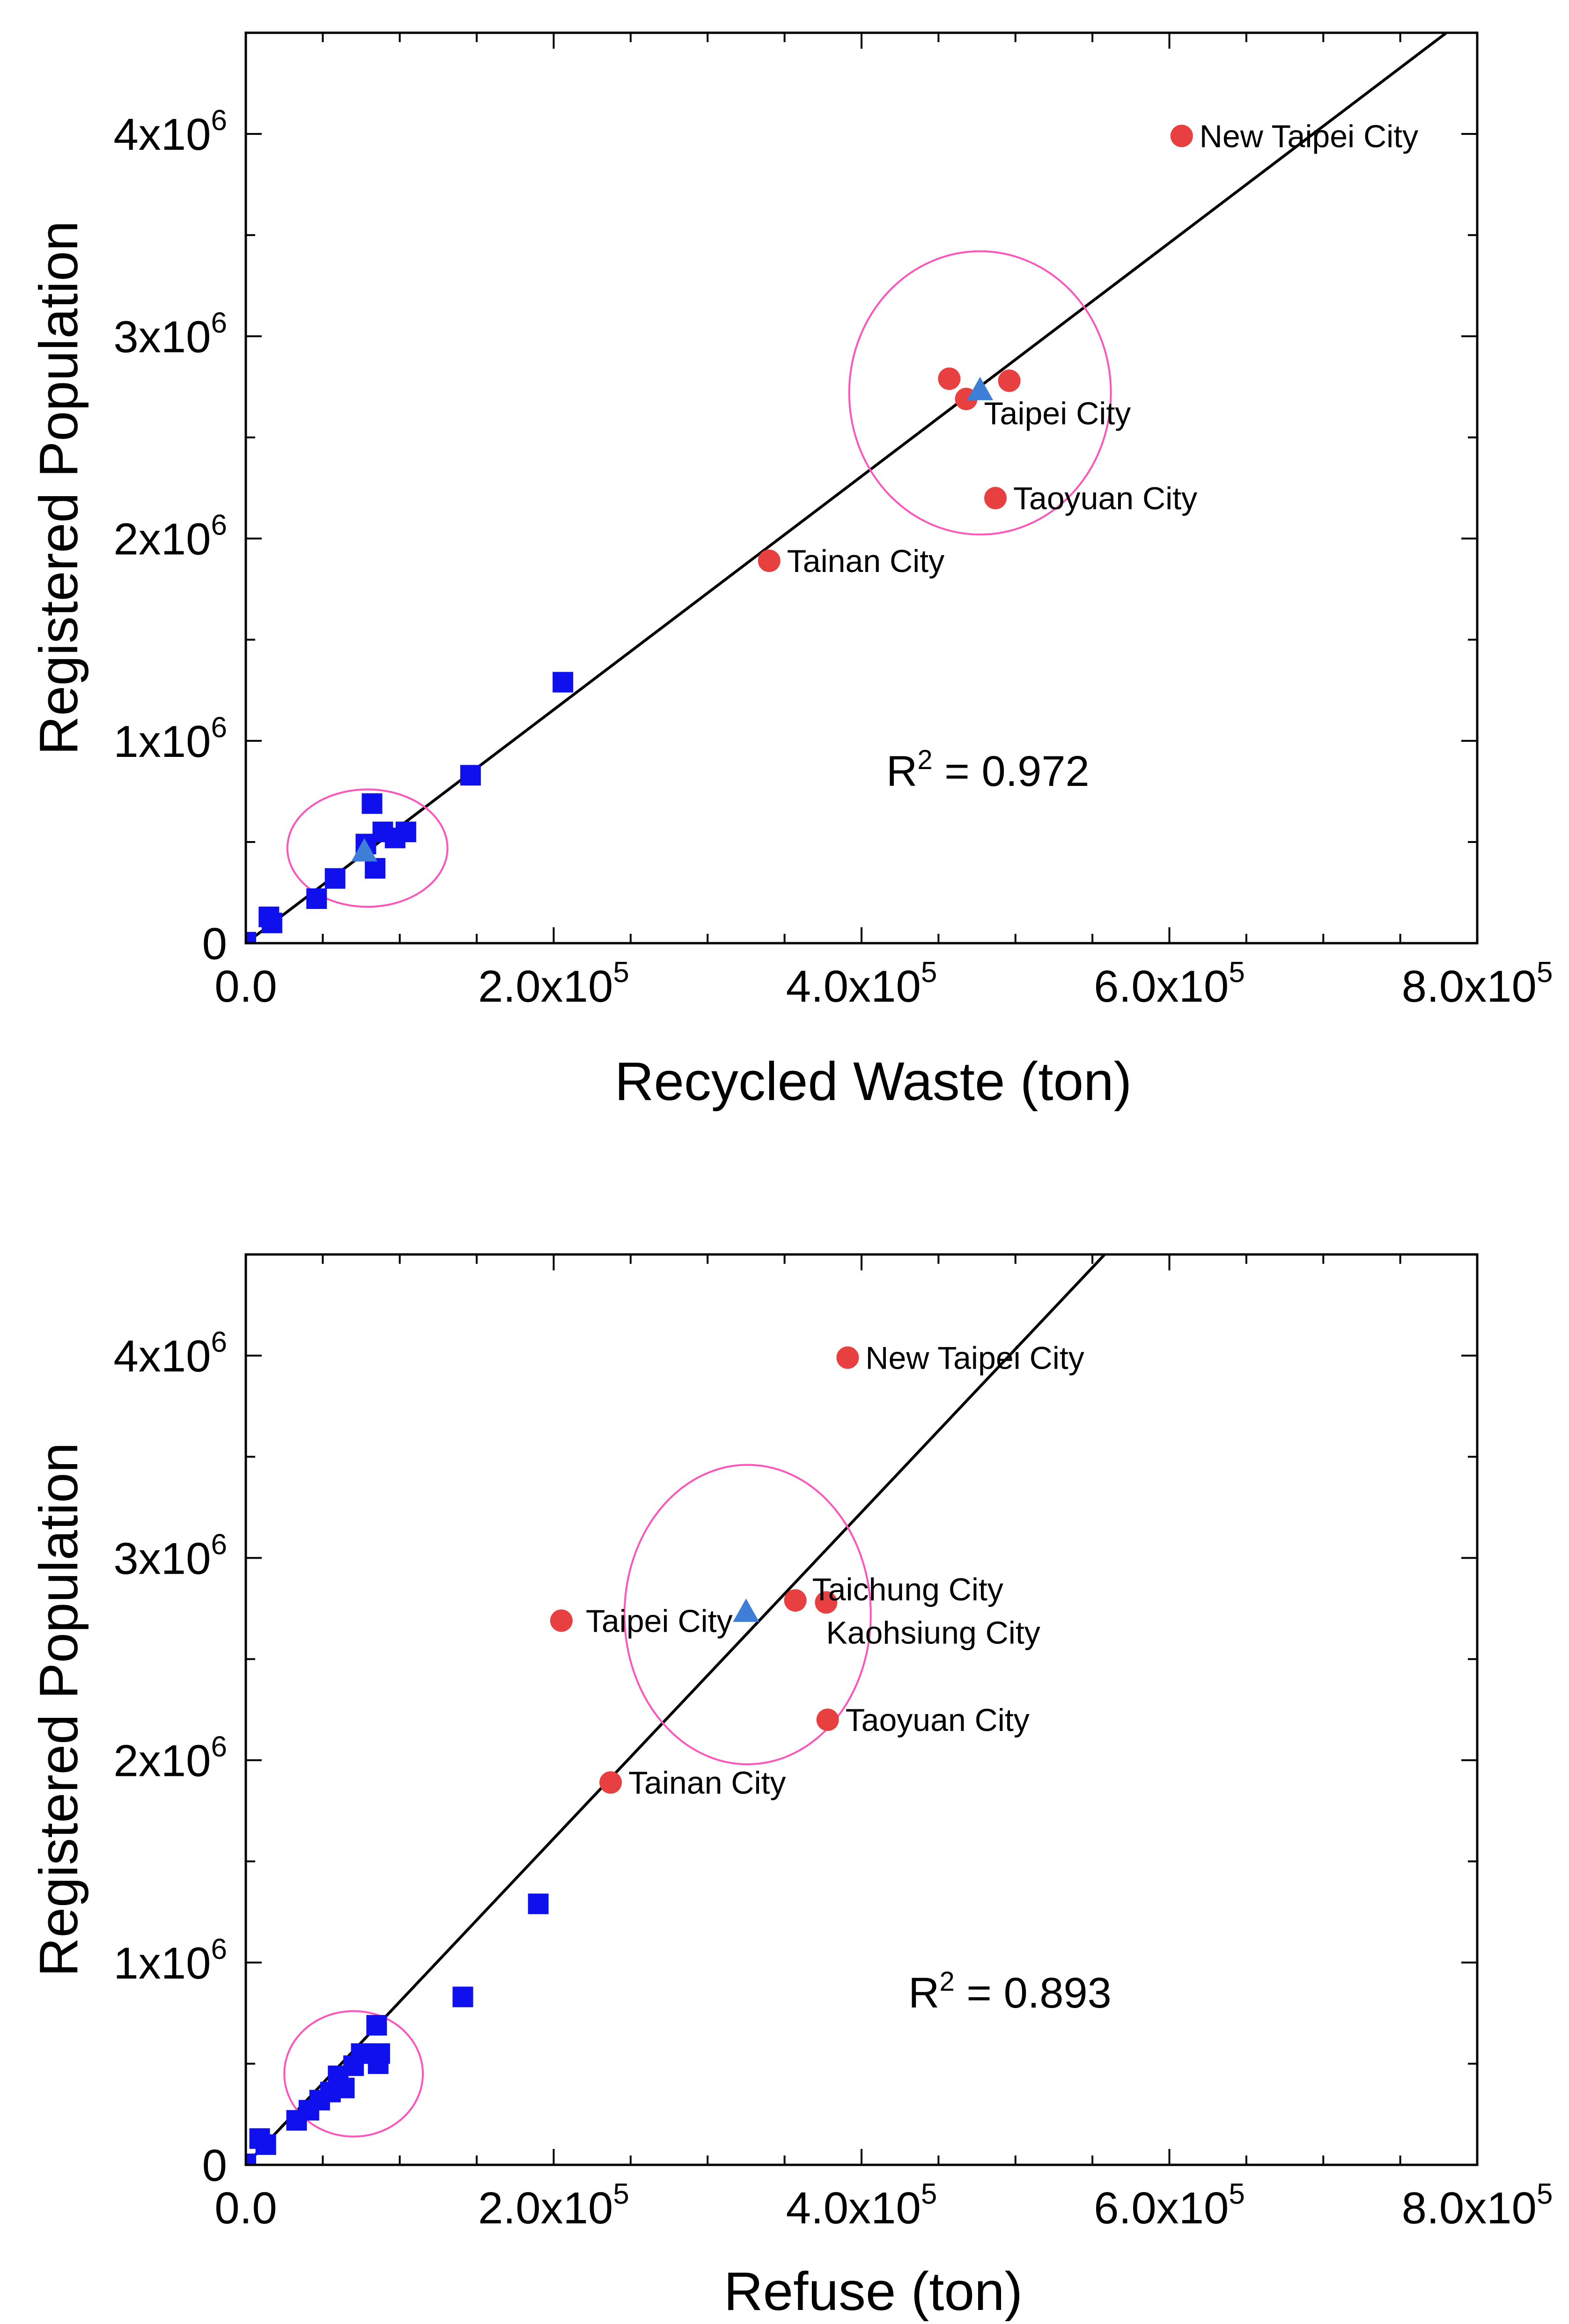 This screenshot has height=2324, width=1569. I want to click on x-axis-title: Recycled Waste (ton), so click(874, 1081).